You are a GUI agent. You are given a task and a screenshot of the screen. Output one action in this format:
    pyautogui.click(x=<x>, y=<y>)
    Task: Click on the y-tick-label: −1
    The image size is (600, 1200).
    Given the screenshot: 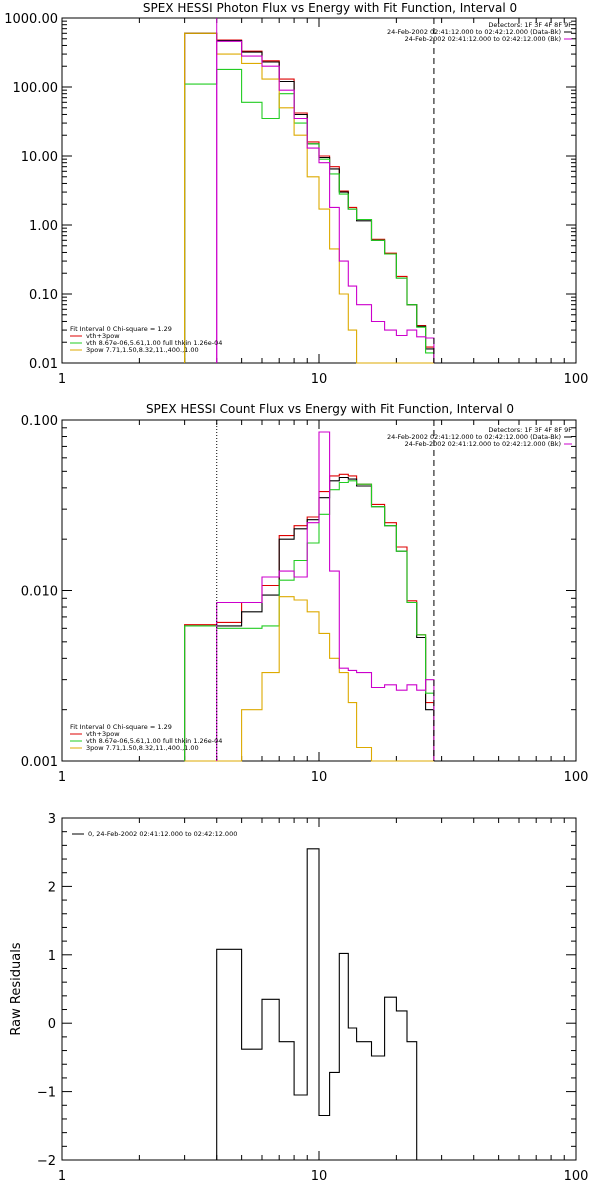 What is the action you would take?
    pyautogui.click(x=46, y=1093)
    